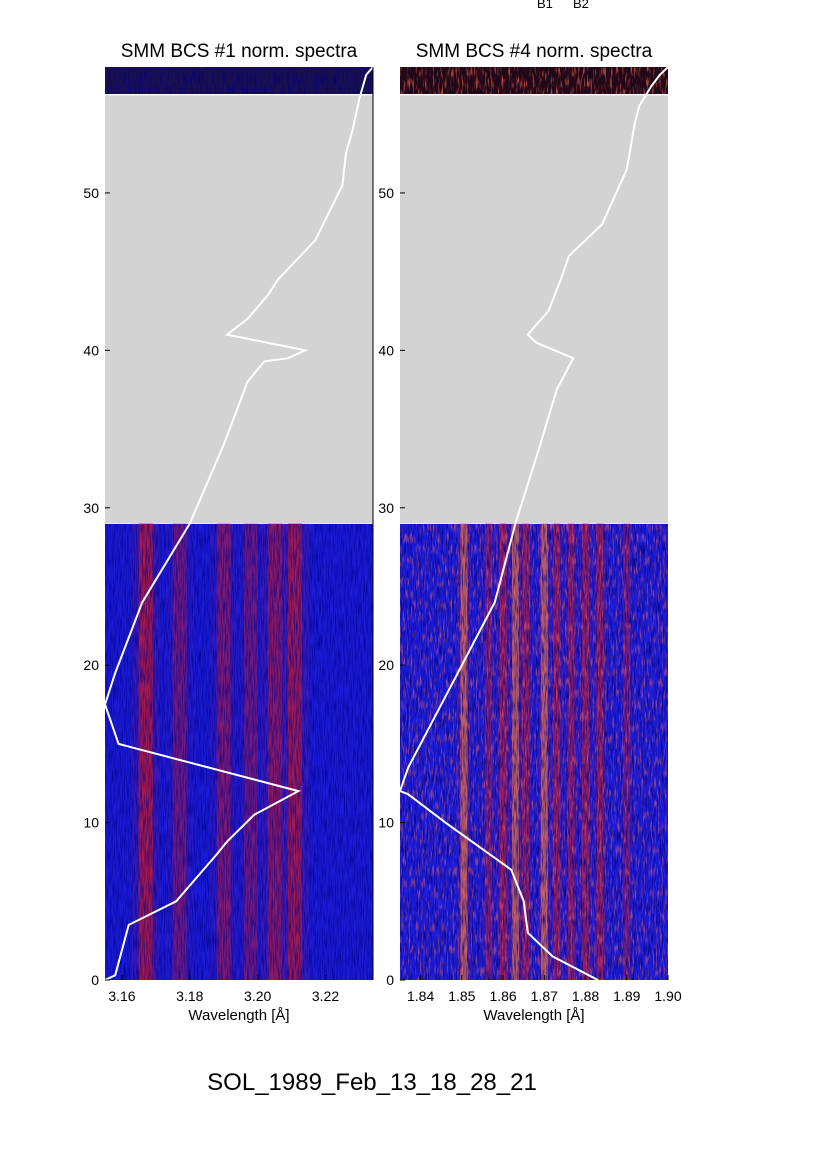  What do you see at coordinates (325, 996) in the screenshot?
I see `x-tick-label: 3.22` at bounding box center [325, 996].